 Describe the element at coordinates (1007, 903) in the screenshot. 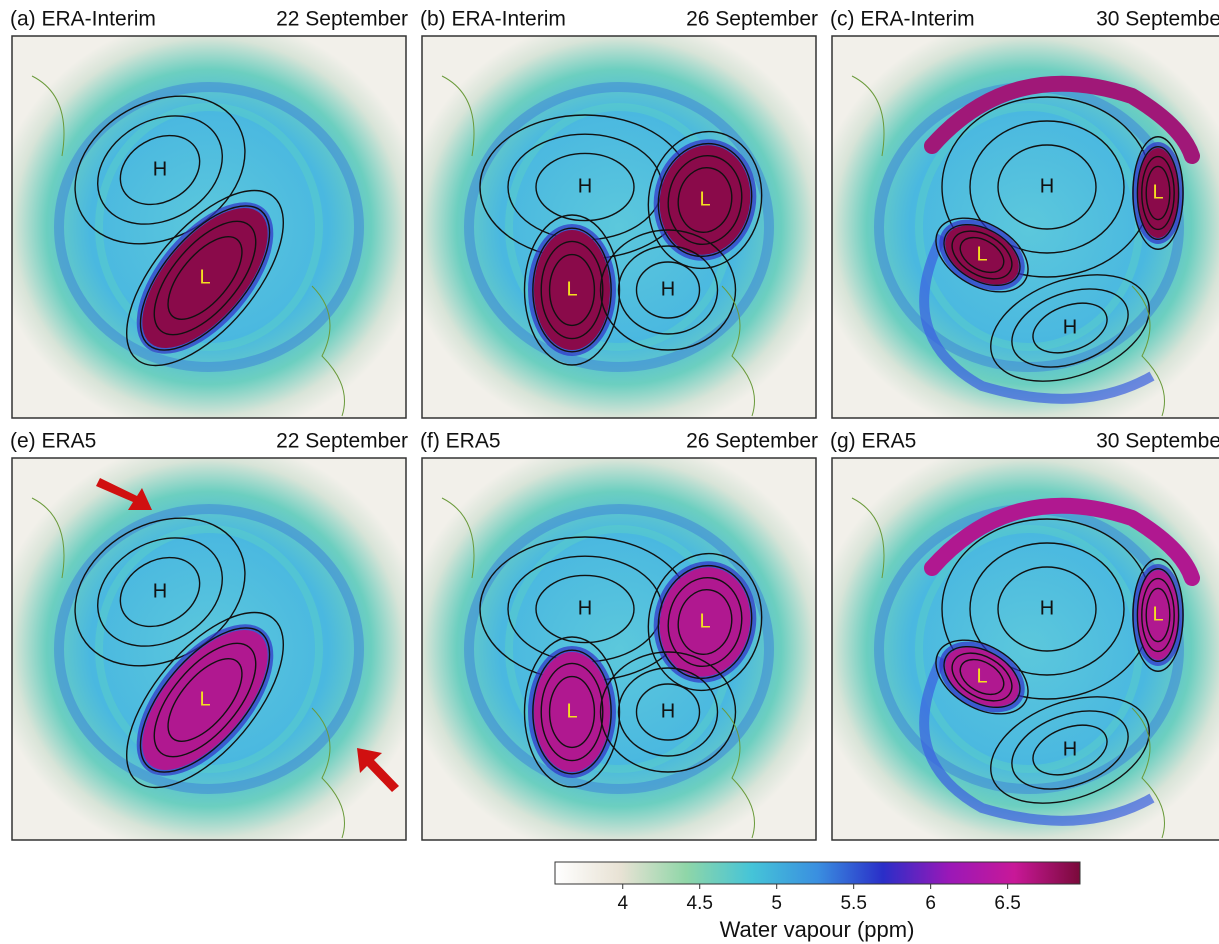

I see `colorbar-tick-label: 6.5` at that location.